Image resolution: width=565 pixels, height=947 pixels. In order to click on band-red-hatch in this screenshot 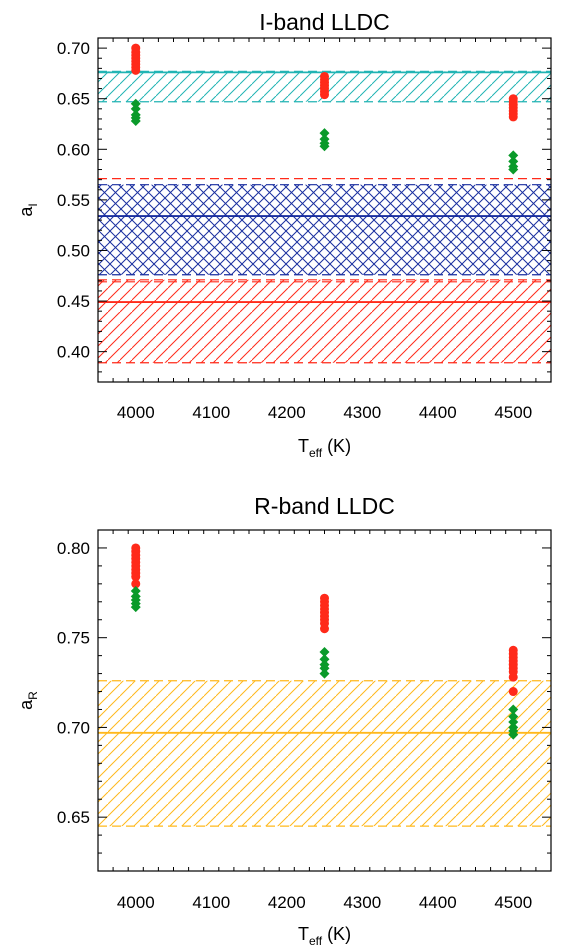, I will do `click(324, 321)`.